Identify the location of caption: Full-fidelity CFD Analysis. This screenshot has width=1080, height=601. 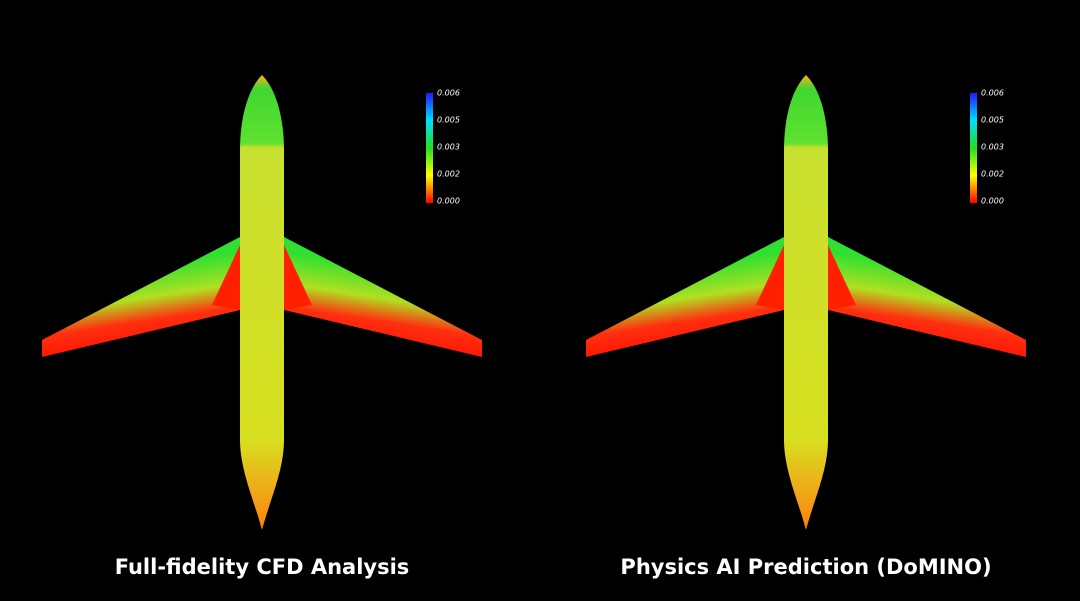
(262, 567).